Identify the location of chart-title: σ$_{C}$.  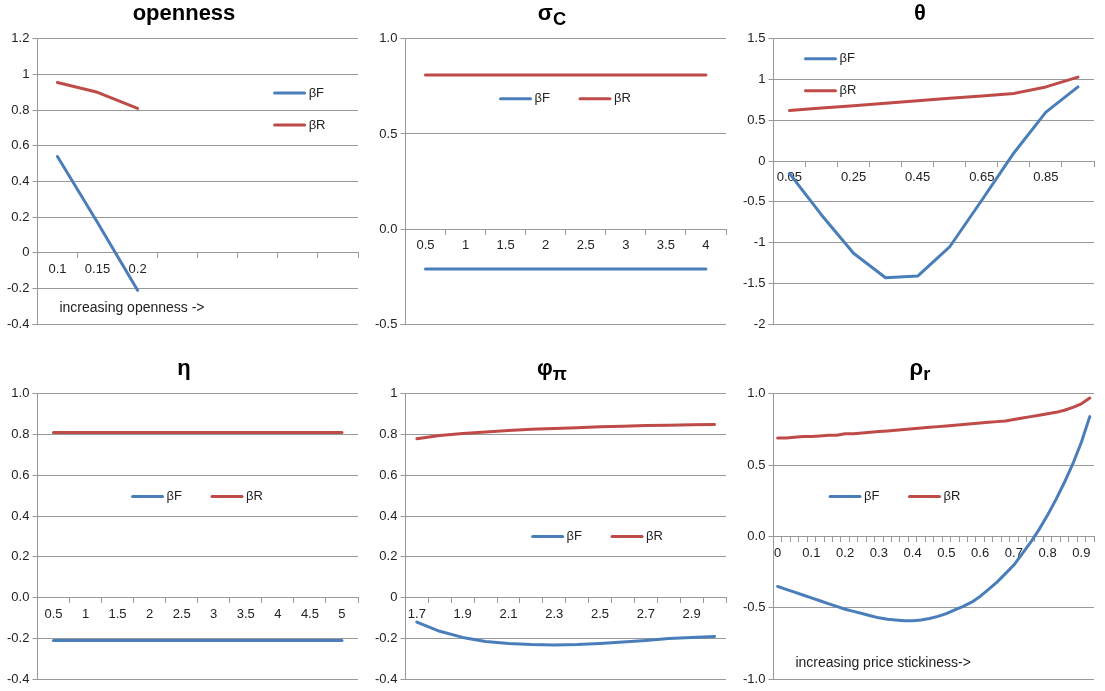
(552, 15).